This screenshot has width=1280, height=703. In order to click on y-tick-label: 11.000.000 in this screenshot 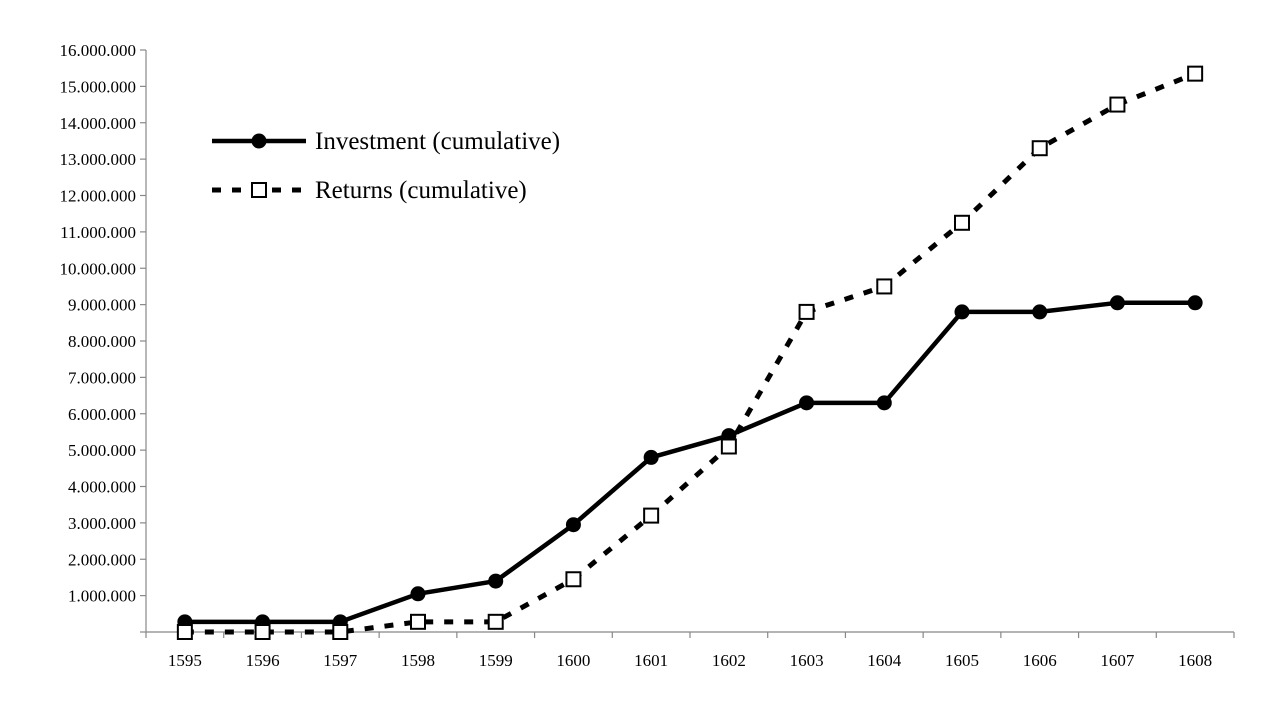, I will do `click(98, 232)`.